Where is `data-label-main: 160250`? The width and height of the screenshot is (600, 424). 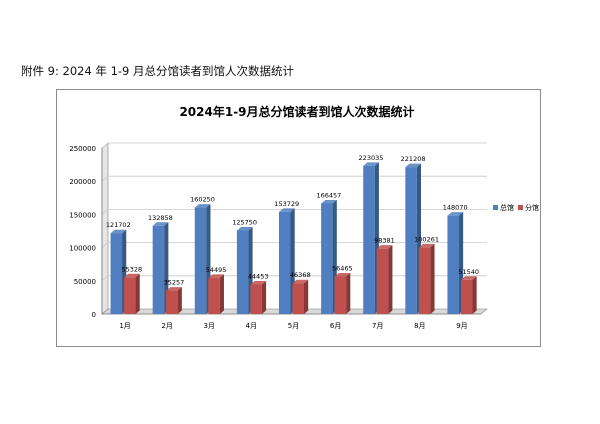
data-label-main: 160250 is located at coordinates (202, 200).